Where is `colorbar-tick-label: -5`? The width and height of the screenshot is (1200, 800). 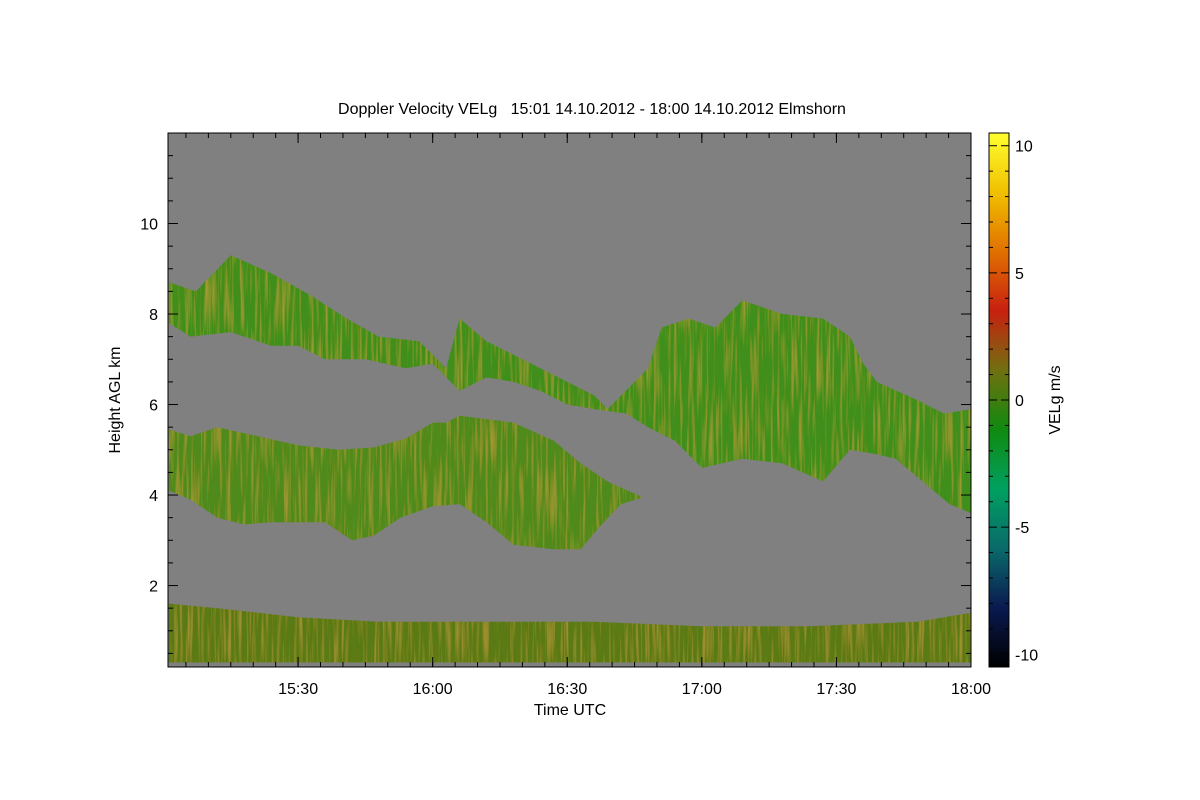 colorbar-tick-label: -5 is located at coordinates (1022, 528).